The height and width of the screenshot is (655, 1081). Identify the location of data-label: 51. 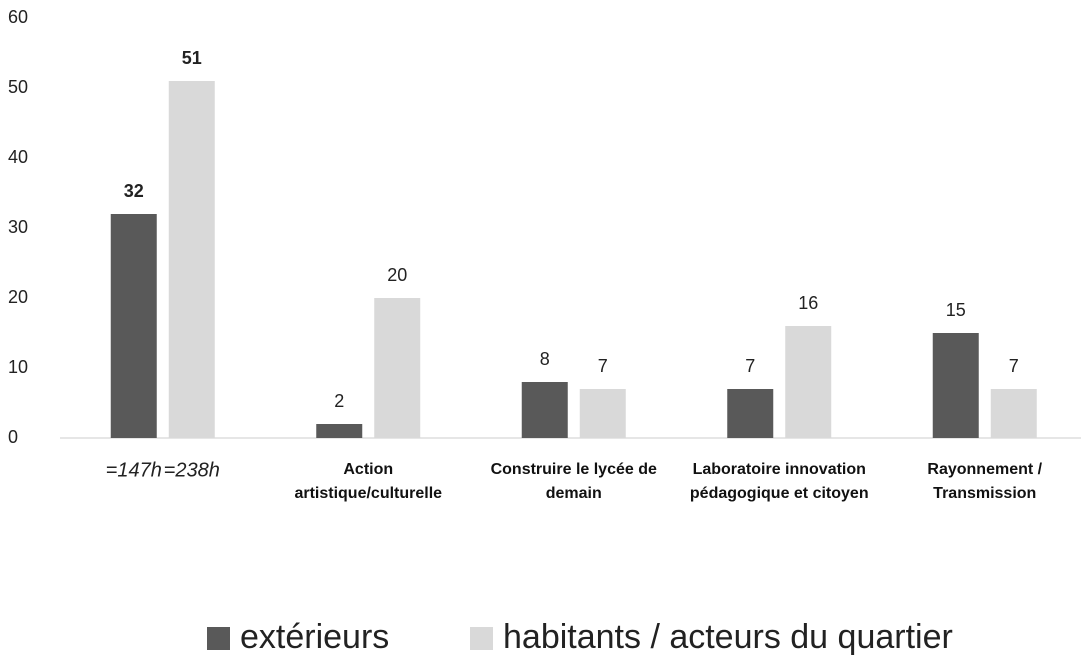
(192, 58).